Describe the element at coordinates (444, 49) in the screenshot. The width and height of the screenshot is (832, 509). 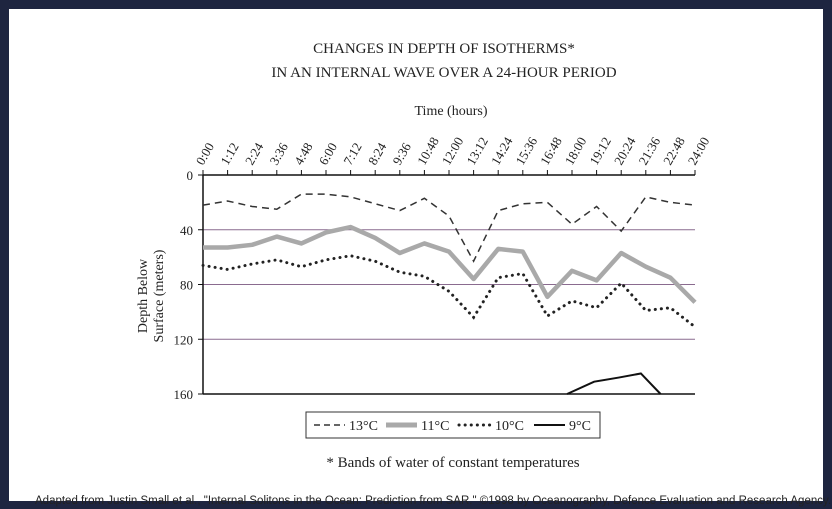
I see `chart-title-line-1: CHANGES IN DEPTH OF ISOTHERMS*` at that location.